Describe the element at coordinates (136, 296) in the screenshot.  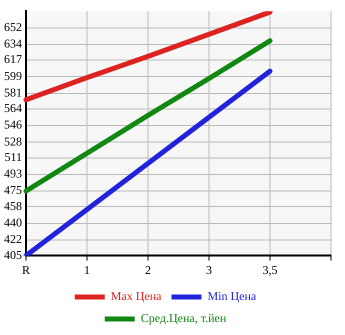
I see `legend-label: Max Цена` at that location.